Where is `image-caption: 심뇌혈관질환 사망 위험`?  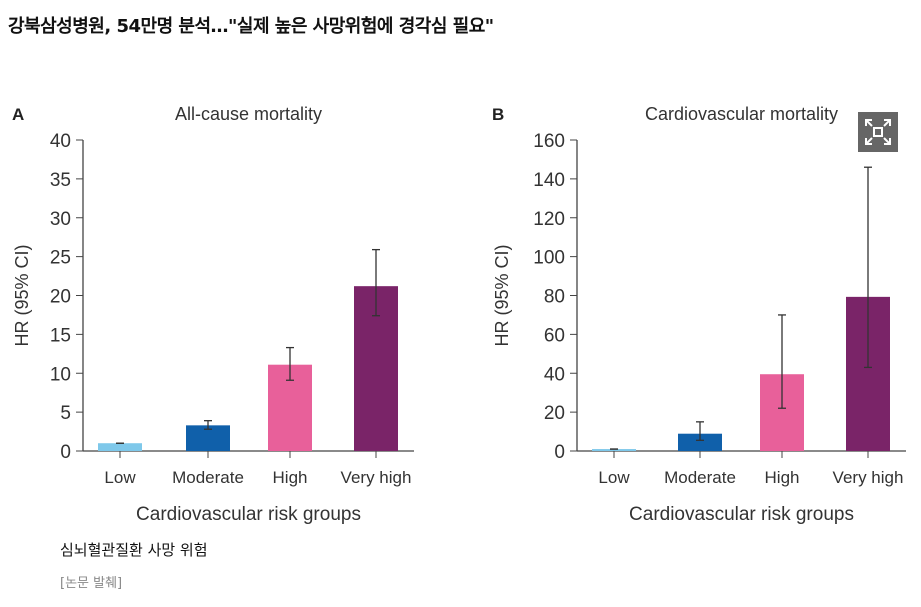
image-caption: 심뇌혈관질환 사망 위험 is located at coordinates (134, 550).